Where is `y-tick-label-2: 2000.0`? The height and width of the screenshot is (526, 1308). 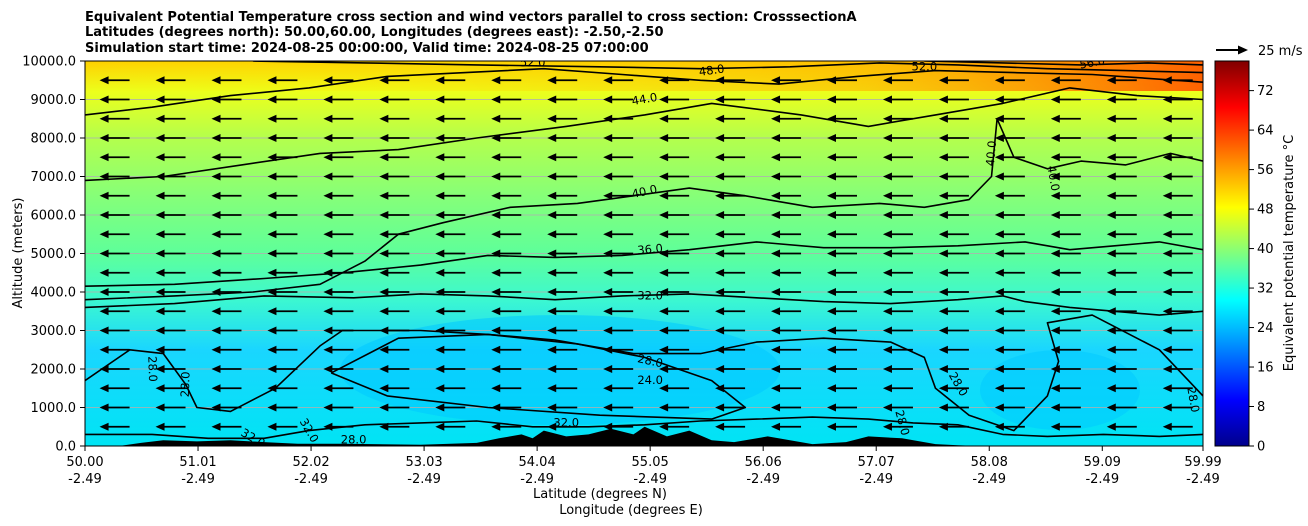 y-tick-label-2: 2000.0 is located at coordinates (54, 370).